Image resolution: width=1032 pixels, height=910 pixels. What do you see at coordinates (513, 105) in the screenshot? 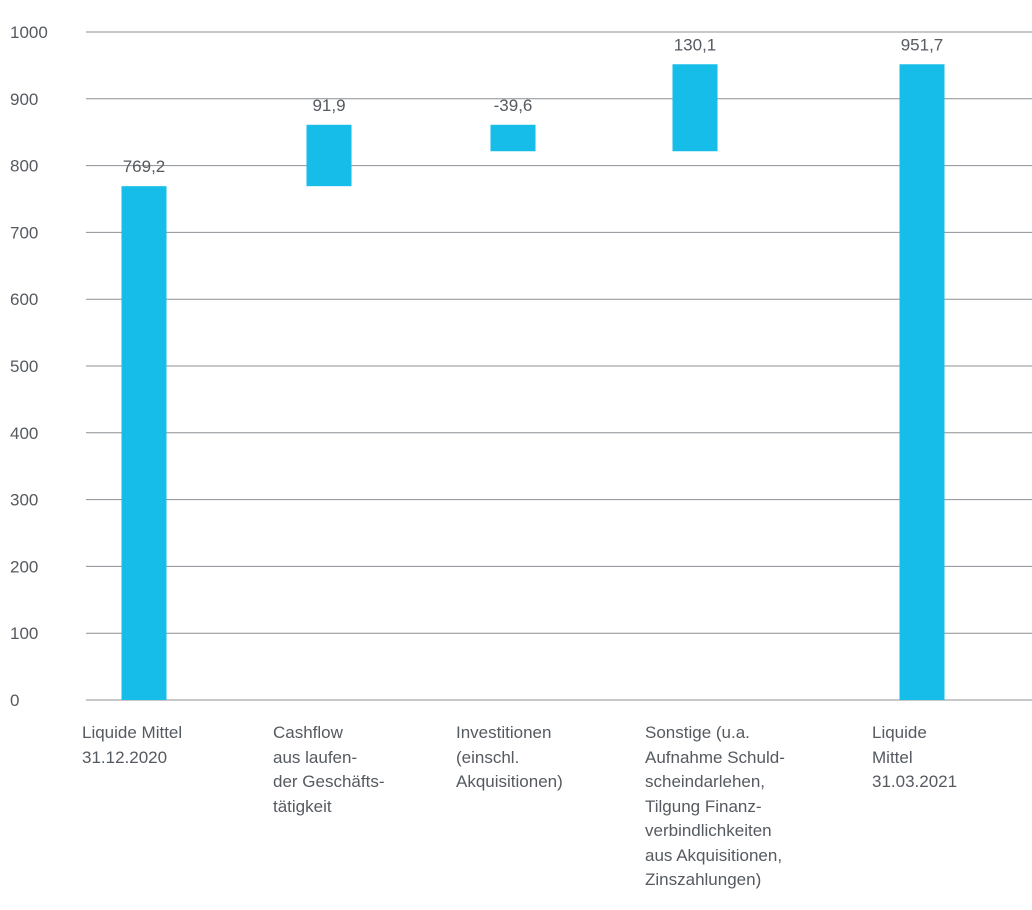
I see `data-label: -39,6` at bounding box center [513, 105].